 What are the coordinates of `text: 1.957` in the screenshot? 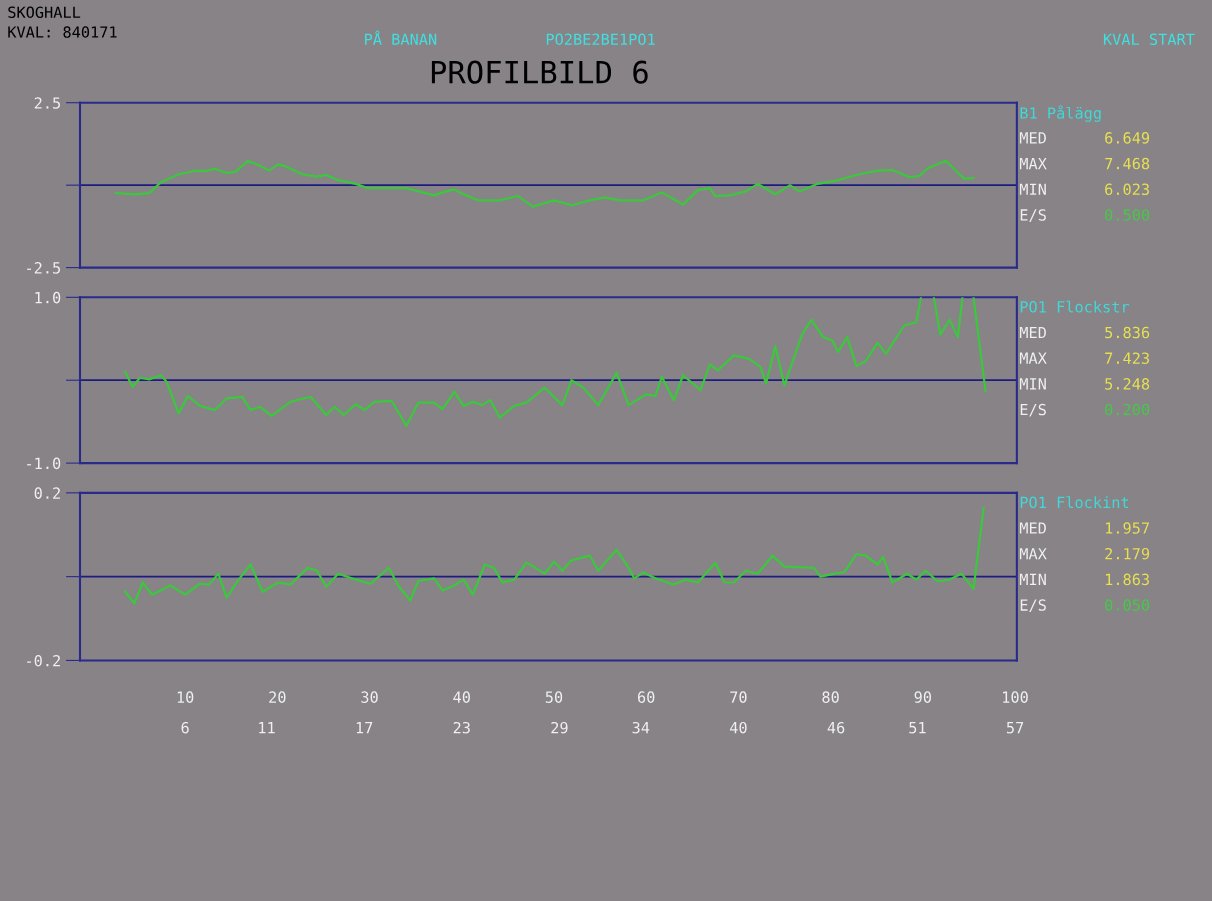 It's located at (1127, 528).